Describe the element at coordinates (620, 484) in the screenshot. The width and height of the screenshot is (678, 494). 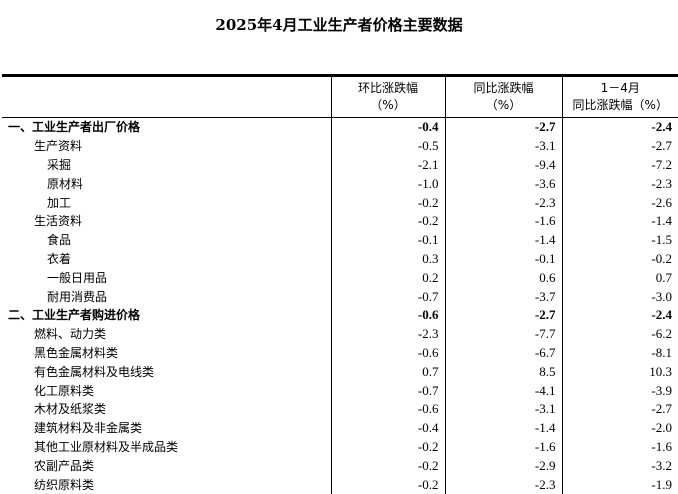
I see `ytd-value: -1.9` at that location.